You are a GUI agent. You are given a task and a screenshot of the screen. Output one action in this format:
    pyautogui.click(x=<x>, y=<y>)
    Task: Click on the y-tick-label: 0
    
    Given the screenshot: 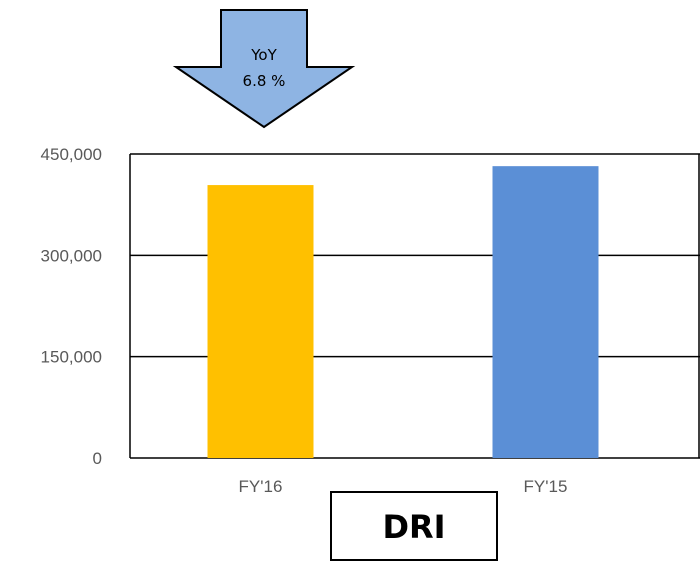 What is the action you would take?
    pyautogui.click(x=97, y=458)
    